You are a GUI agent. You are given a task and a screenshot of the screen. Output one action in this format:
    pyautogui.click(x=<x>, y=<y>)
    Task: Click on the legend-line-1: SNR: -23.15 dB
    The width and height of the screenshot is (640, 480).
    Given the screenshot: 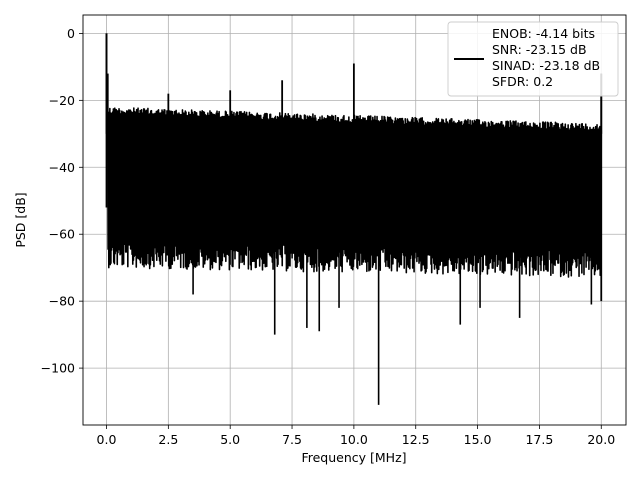 What is the action you would take?
    pyautogui.click(x=539, y=49)
    